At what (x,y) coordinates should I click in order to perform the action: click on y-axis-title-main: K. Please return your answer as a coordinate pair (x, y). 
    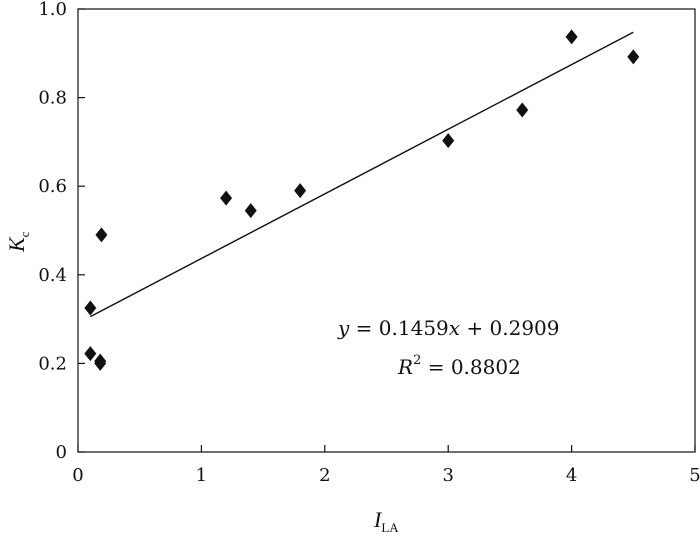
    Looking at the image, I should click on (16, 244).